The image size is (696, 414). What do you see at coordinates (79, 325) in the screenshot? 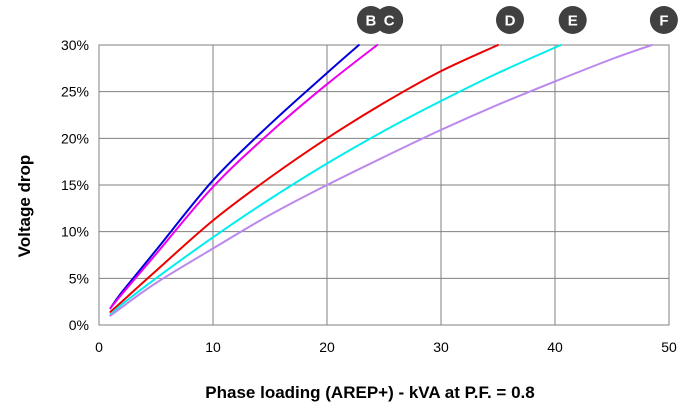
I see `y-tick-label: 0%` at bounding box center [79, 325].